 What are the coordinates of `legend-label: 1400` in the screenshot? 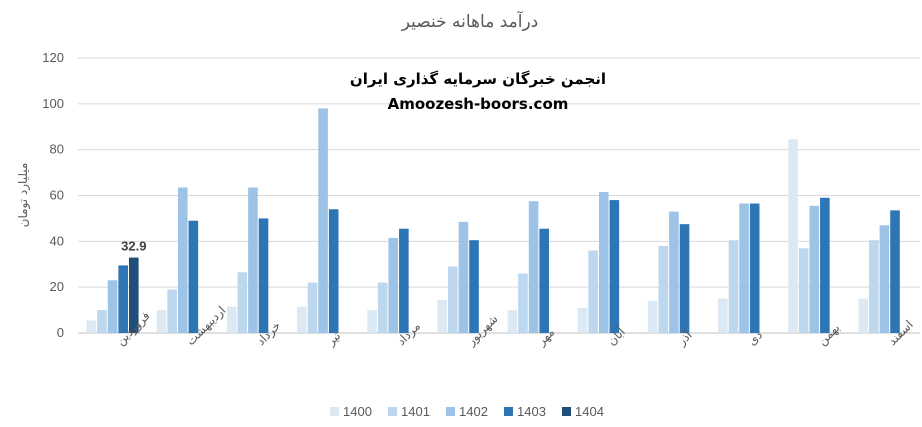 It's located at (357, 411).